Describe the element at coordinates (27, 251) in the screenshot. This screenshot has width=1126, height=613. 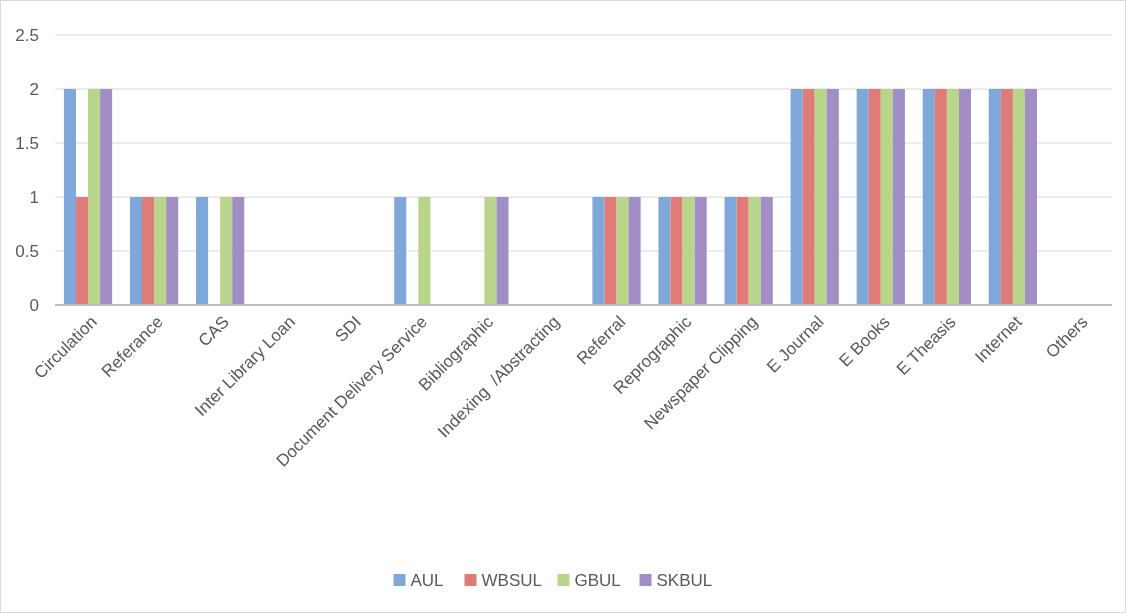
I see `y-tick-label: 0.5` at that location.